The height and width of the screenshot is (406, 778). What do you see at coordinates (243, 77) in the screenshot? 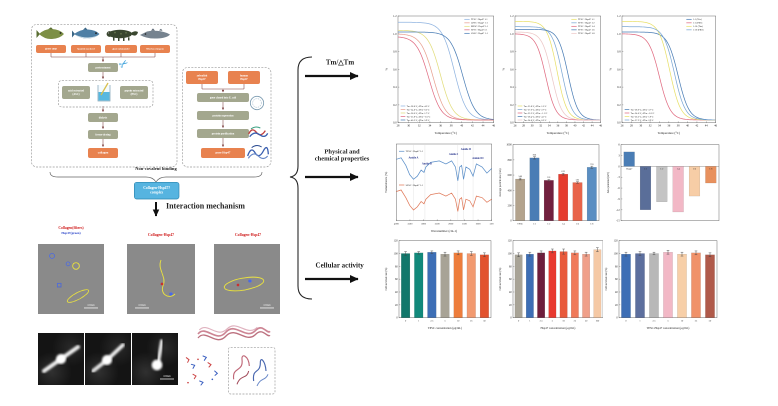
I see `hsp47-source-human: human Hsp47` at bounding box center [243, 77].